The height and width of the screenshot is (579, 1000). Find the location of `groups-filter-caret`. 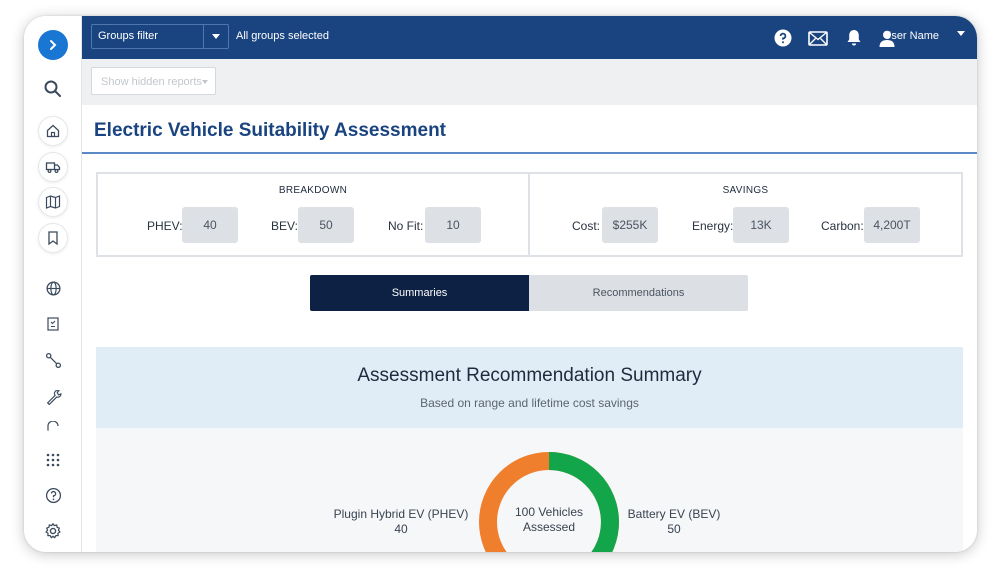

groups-filter-caret is located at coordinates (215, 36).